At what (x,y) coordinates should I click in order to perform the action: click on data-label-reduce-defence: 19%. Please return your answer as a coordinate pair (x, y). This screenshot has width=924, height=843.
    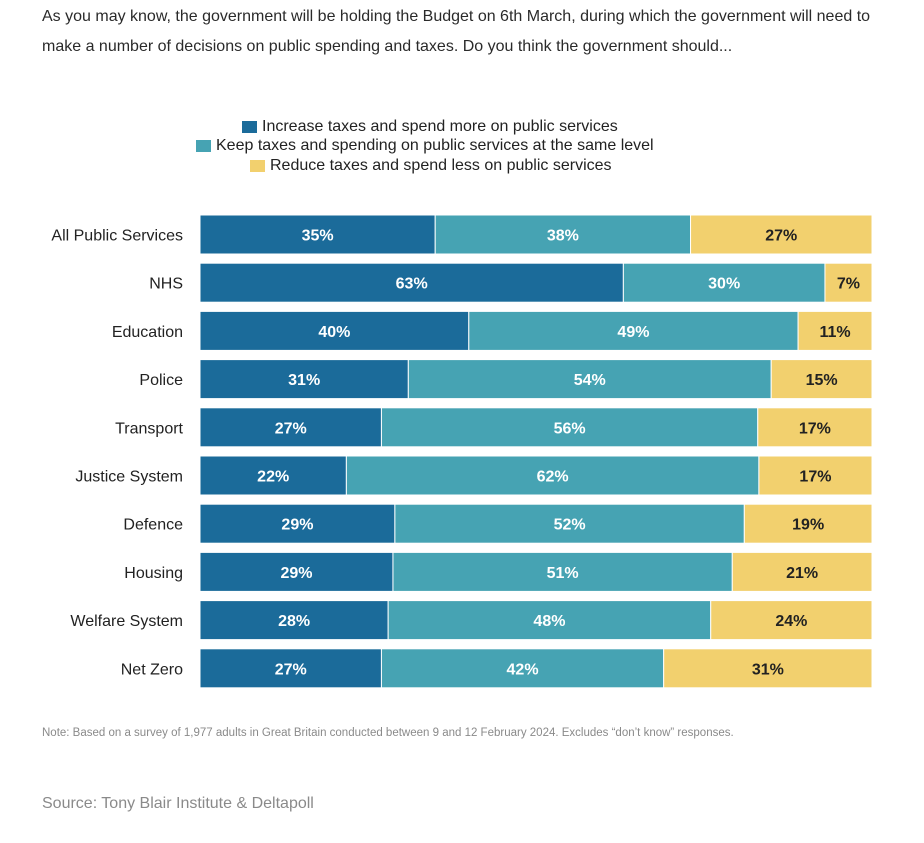
    Looking at the image, I should click on (808, 525).